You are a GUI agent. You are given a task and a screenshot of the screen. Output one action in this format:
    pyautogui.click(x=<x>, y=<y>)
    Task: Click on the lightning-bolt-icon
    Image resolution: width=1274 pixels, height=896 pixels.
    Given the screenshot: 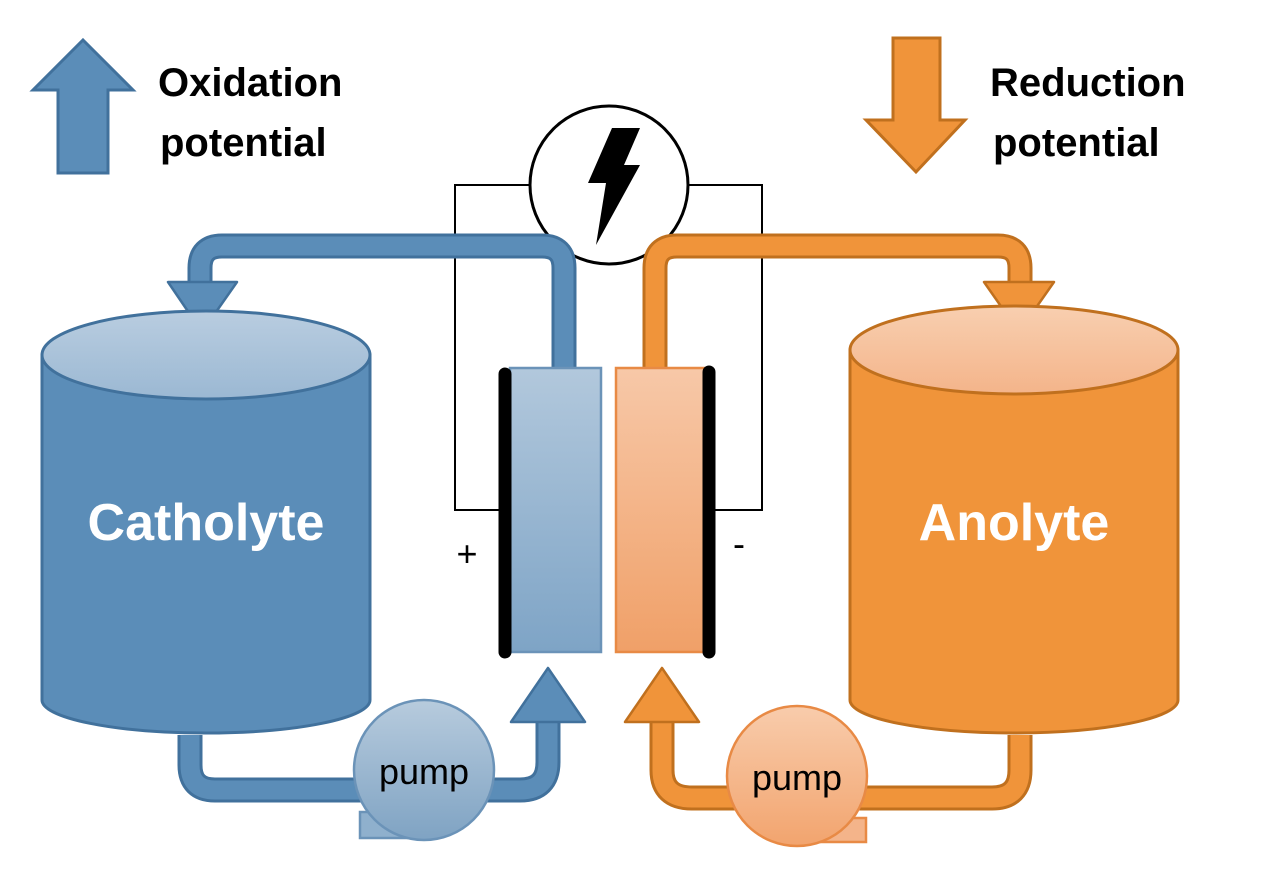 What is the action you would take?
    pyautogui.click(x=614, y=186)
    